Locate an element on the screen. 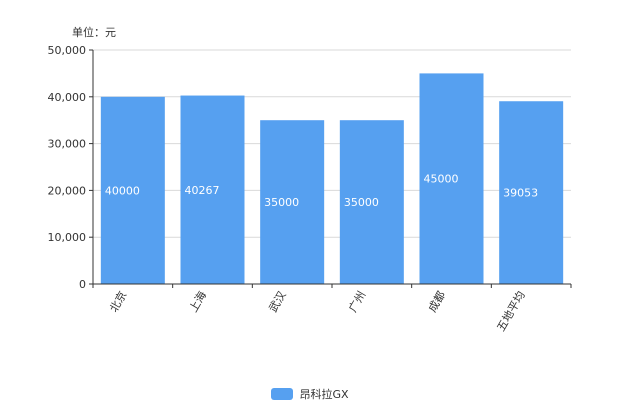 The height and width of the screenshot is (413, 620). y-tick-label: 20,000 is located at coordinates (67, 190).